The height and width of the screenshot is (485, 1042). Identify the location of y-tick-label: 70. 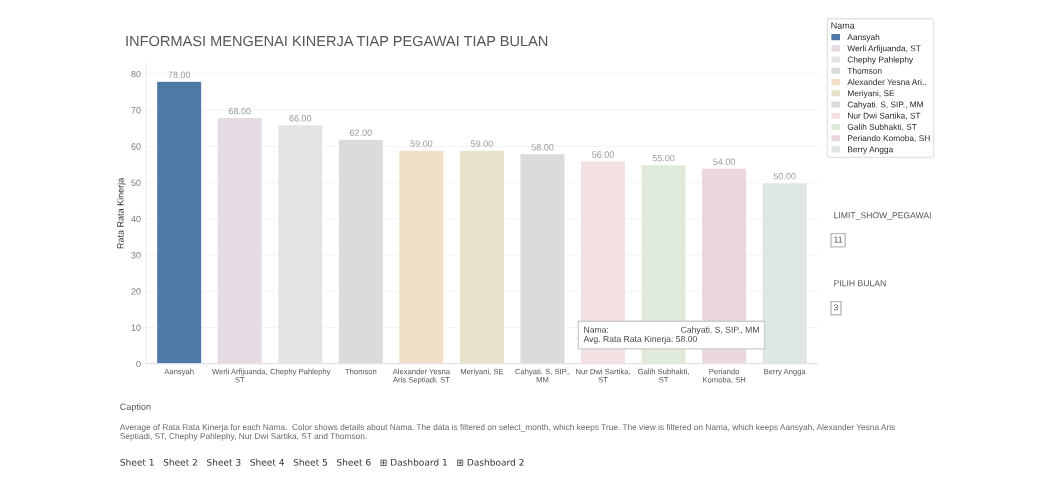
(136, 110).